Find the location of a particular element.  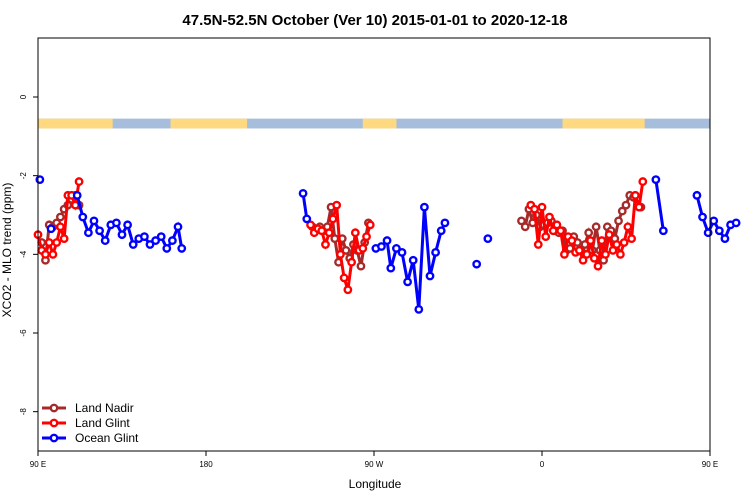

x-axis-label: Longitude is located at coordinates (375, 484).